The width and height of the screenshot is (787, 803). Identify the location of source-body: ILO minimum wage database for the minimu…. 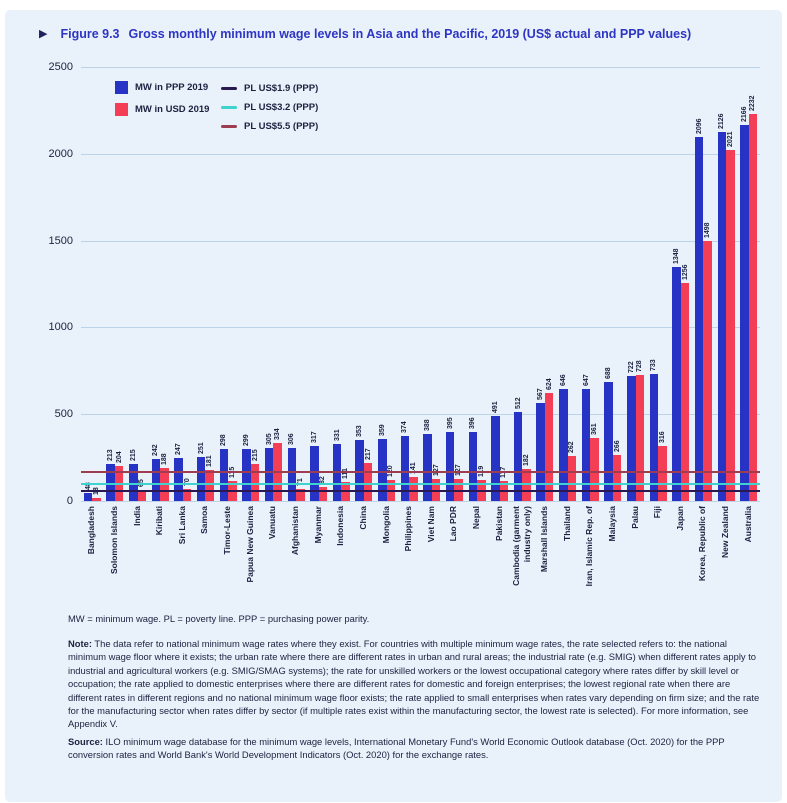
(396, 748).